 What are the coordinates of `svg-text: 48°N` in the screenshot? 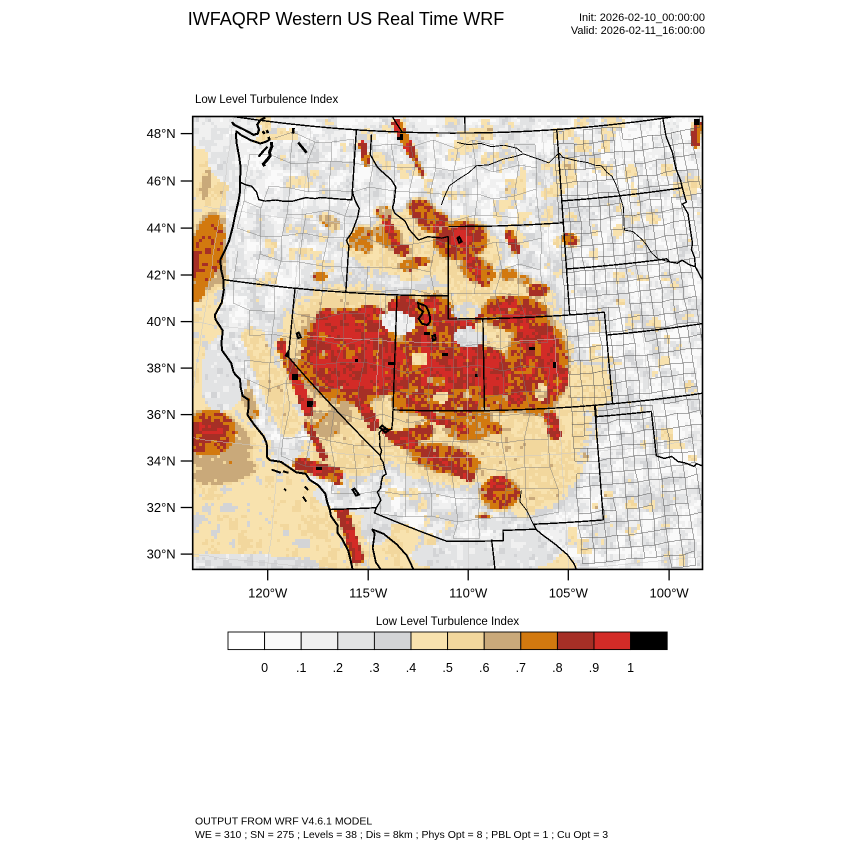 It's located at (161, 133).